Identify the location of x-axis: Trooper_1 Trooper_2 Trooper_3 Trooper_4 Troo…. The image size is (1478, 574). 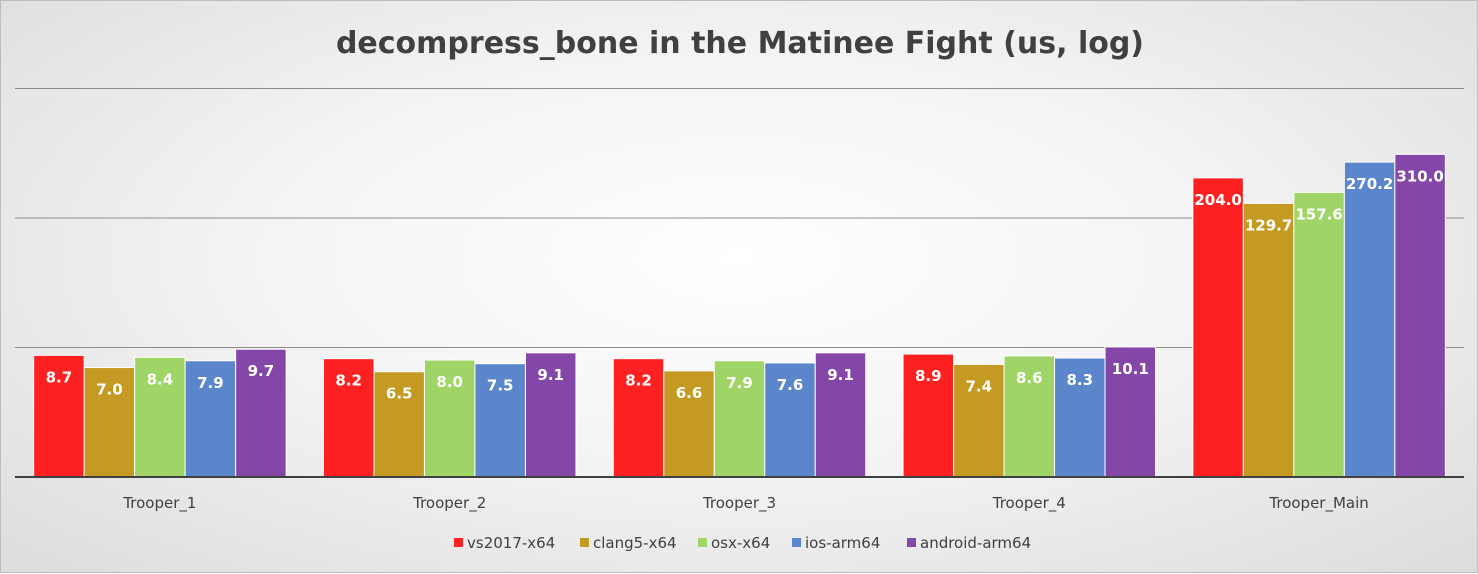
(739, 494).